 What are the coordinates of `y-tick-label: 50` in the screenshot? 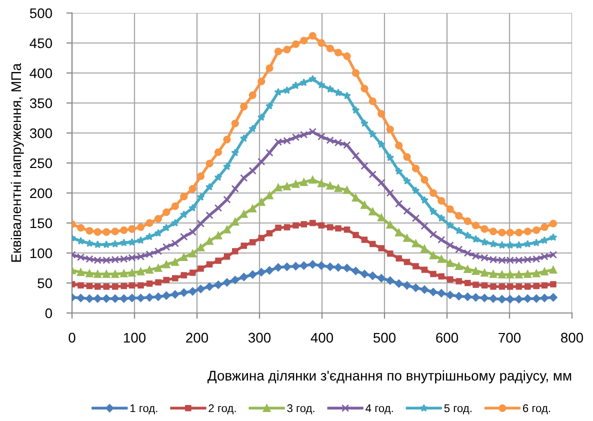 It's located at (45, 283).